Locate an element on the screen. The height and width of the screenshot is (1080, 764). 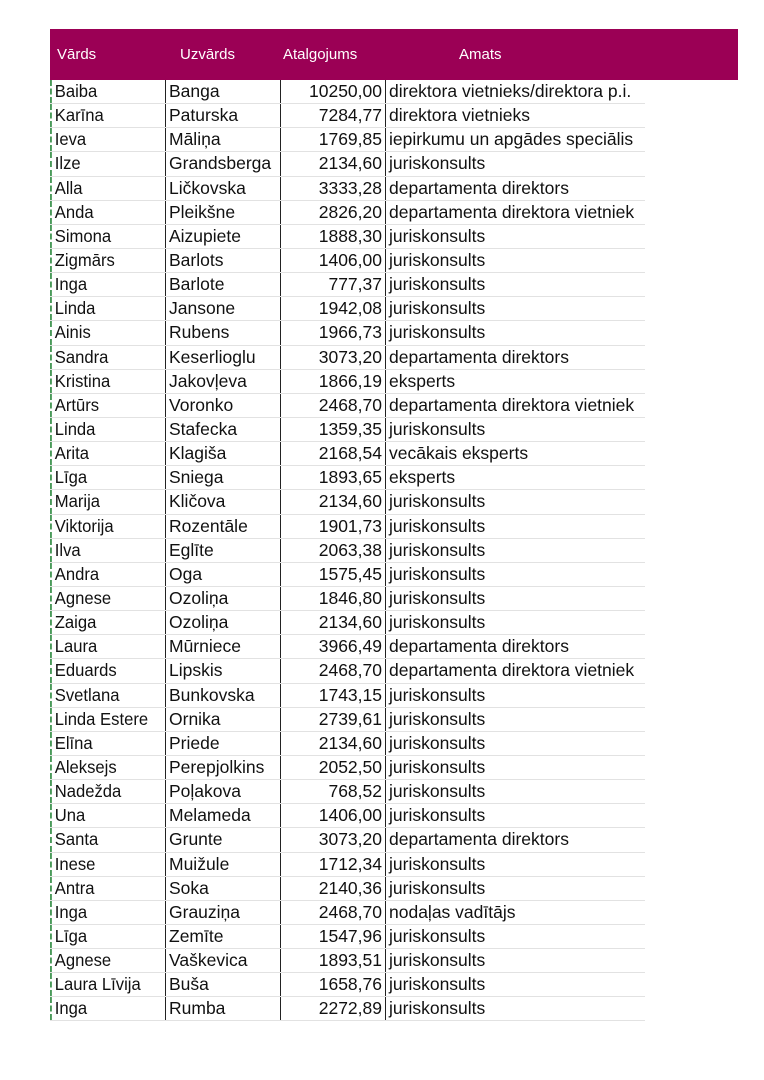
cell-last-name: Lipskis is located at coordinates (222, 671).